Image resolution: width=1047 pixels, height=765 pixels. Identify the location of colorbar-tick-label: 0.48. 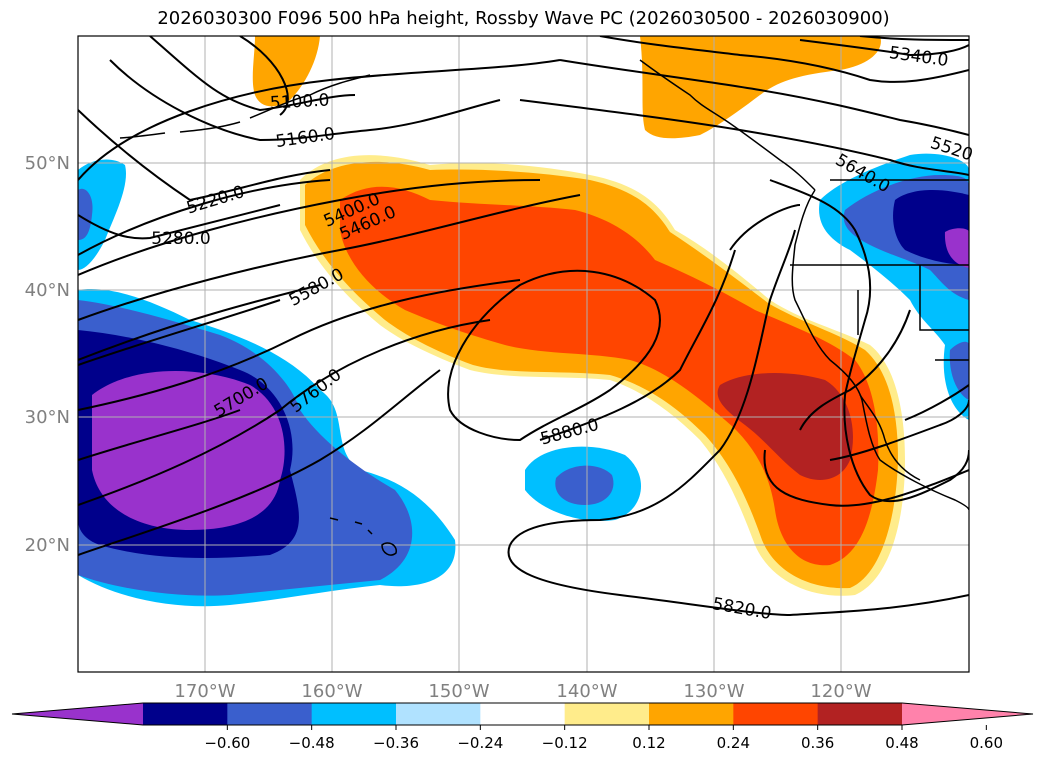
(901, 743).